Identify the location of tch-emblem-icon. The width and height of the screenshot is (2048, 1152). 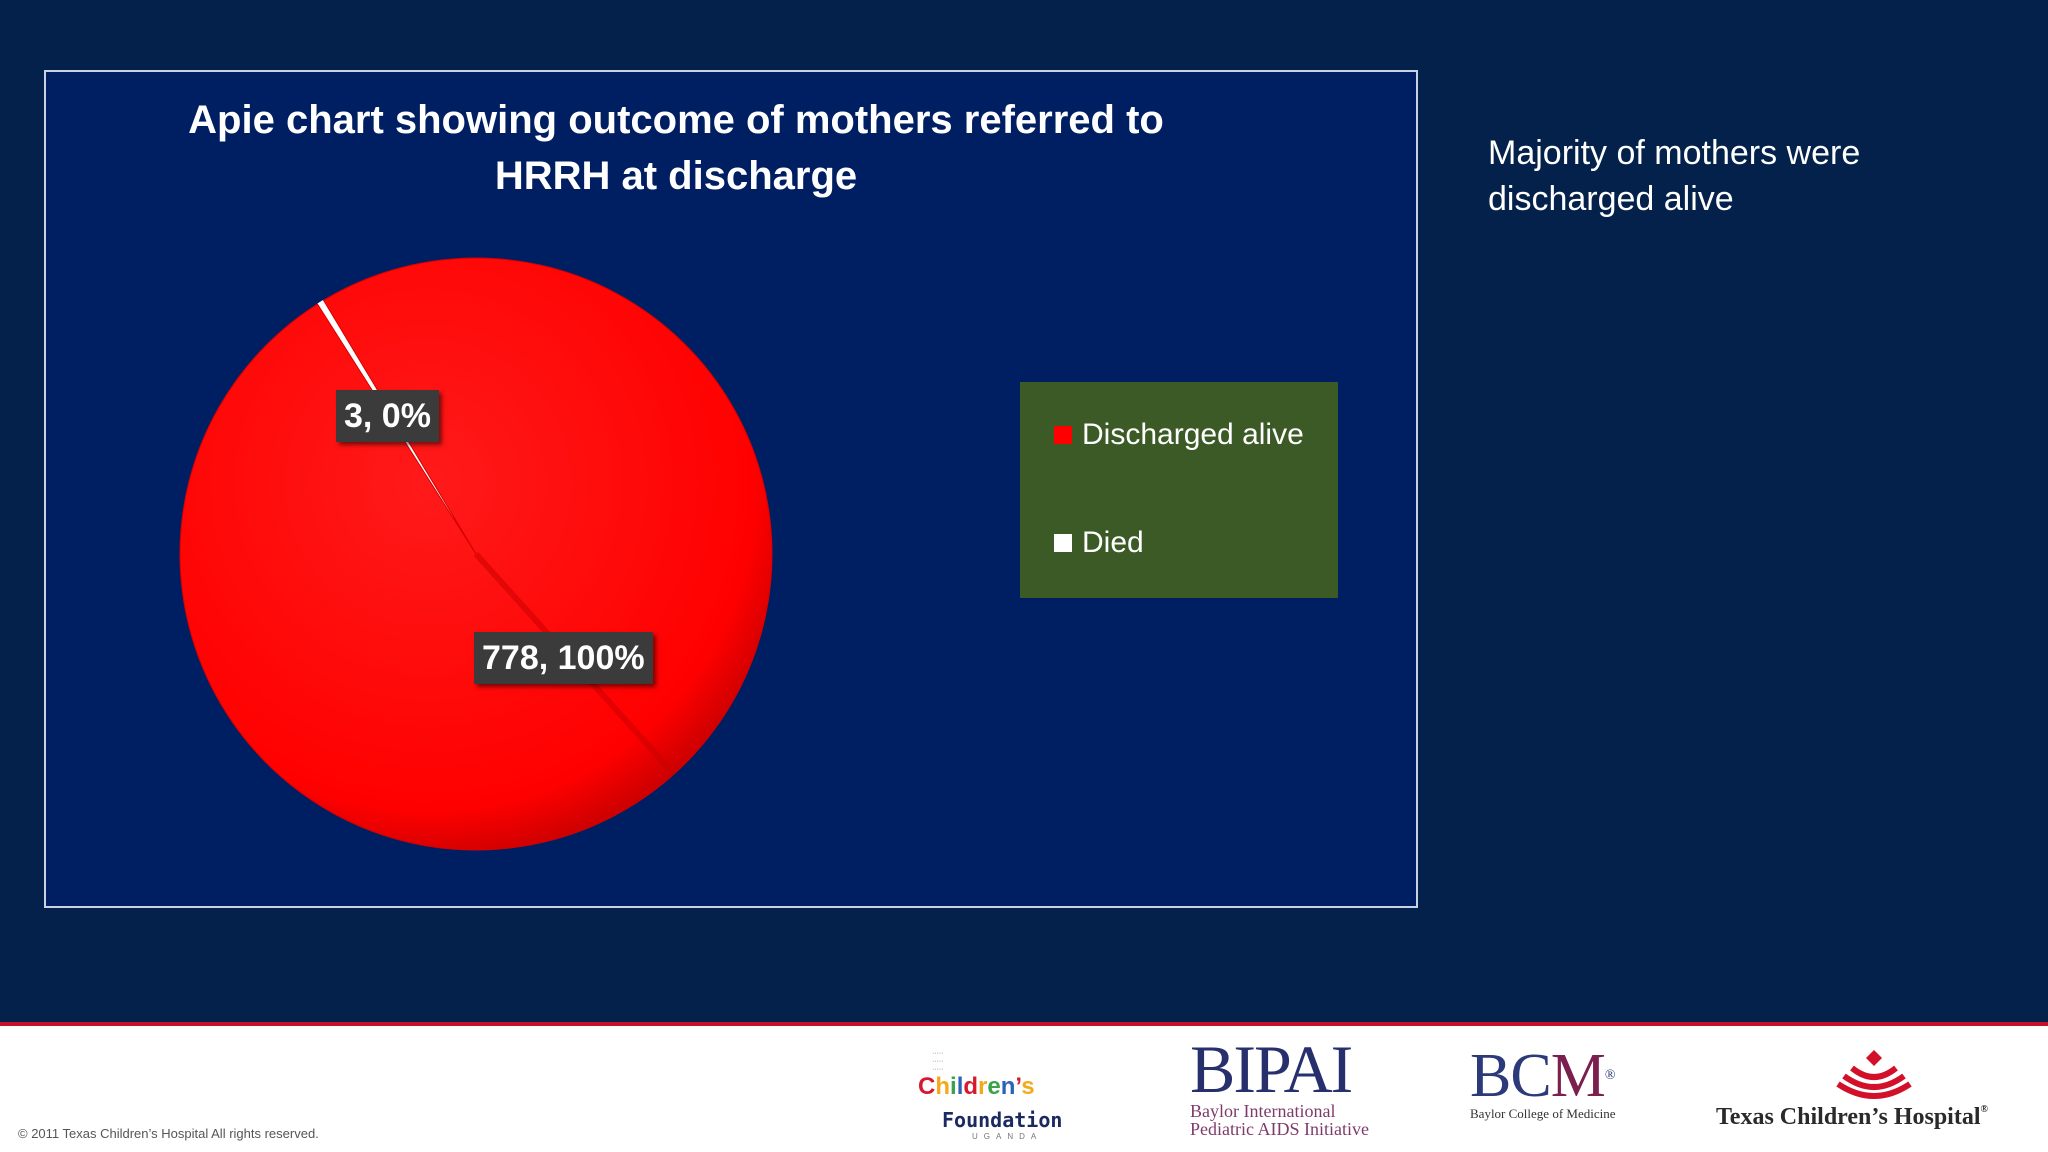
(1874, 1074).